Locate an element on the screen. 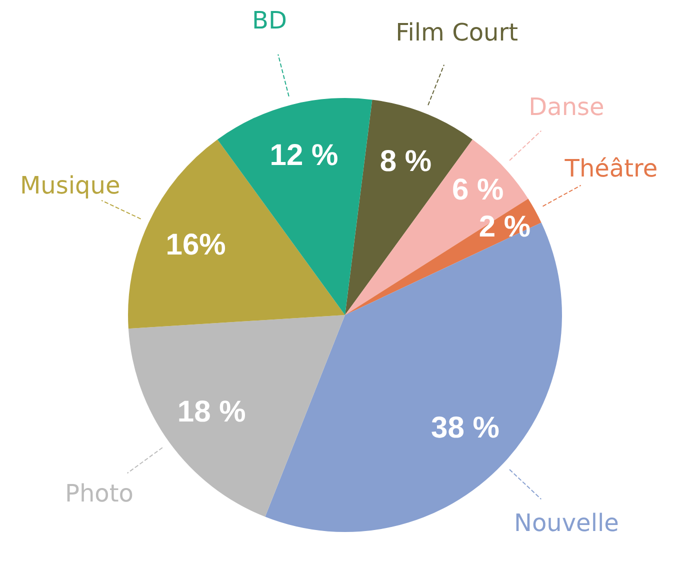 Image resolution: width=700 pixels, height=577 pixels. data-label: 12 % is located at coordinates (304, 155).